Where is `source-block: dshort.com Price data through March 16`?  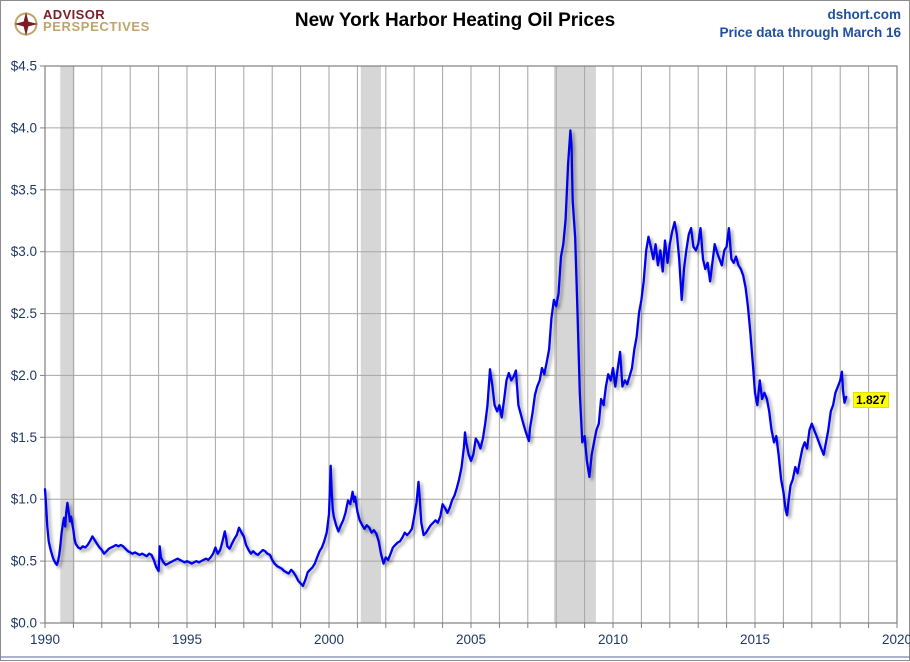
source-block: dshort.com Price data through March 16 is located at coordinates (810, 24).